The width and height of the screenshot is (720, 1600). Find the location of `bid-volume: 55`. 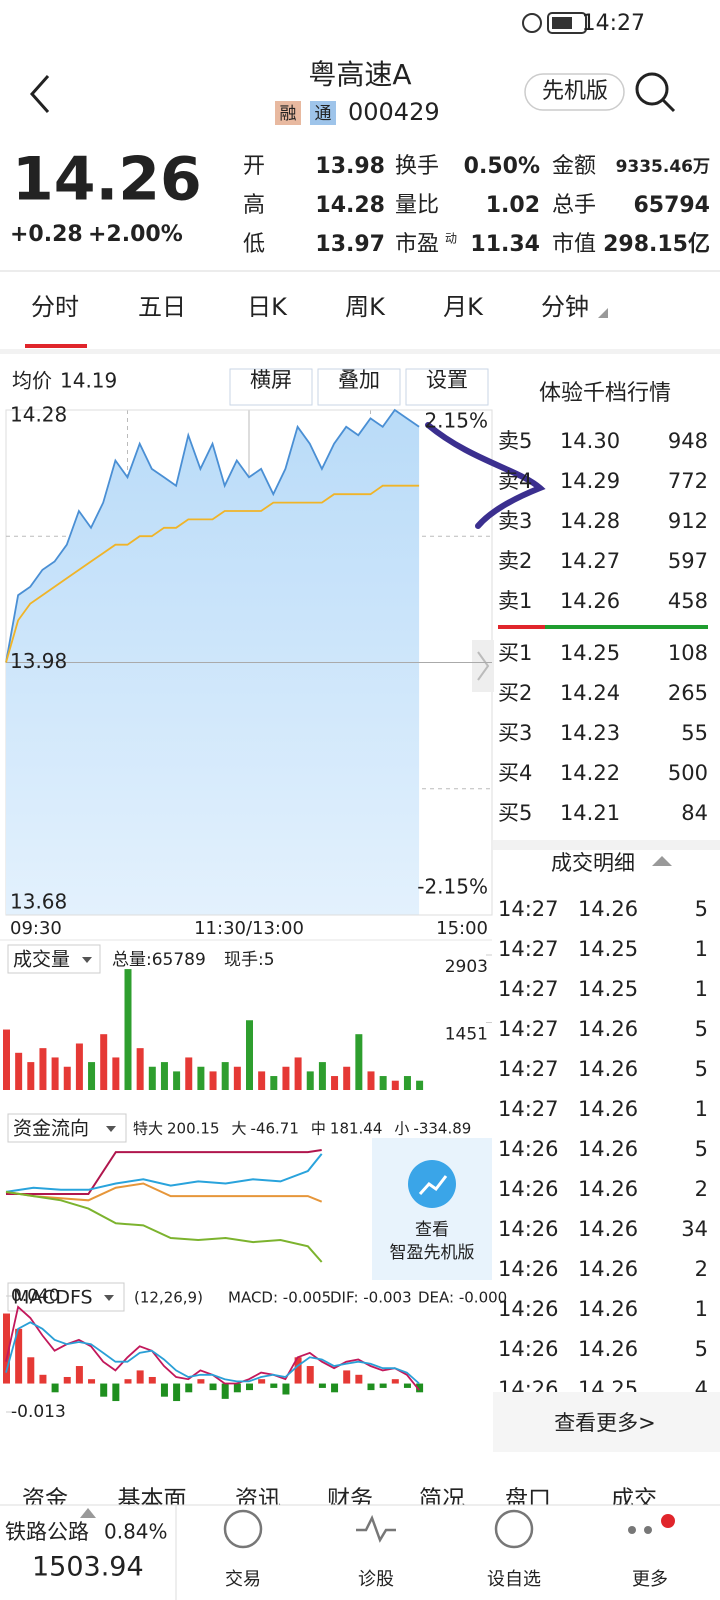

bid-volume: 55 is located at coordinates (694, 733).